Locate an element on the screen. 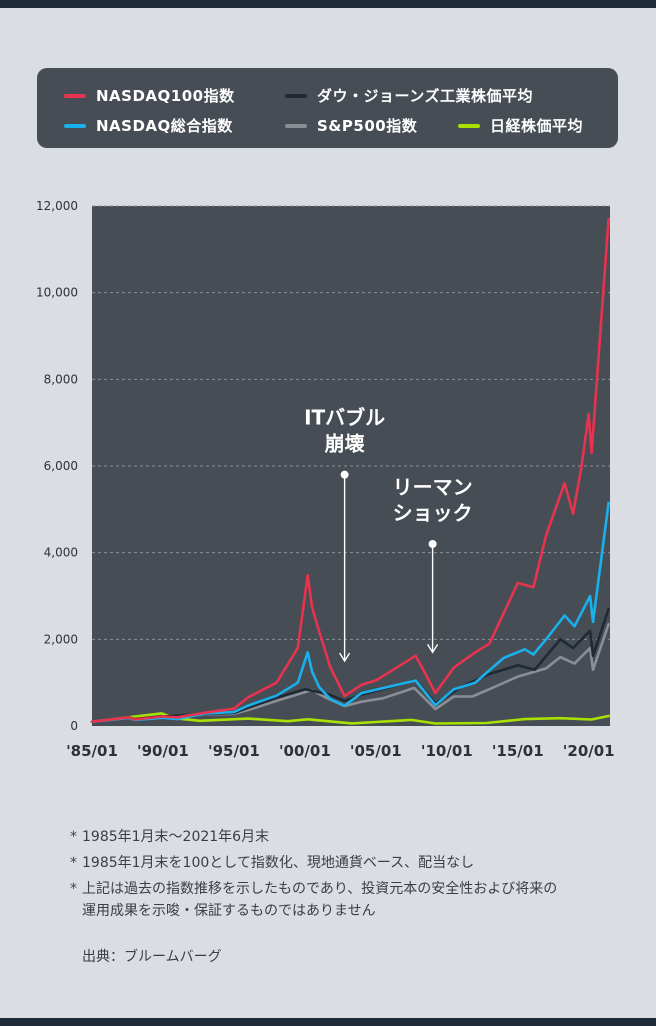  legend-item-nasdaq-composite: NASDAQ総合指数 is located at coordinates (148, 125).